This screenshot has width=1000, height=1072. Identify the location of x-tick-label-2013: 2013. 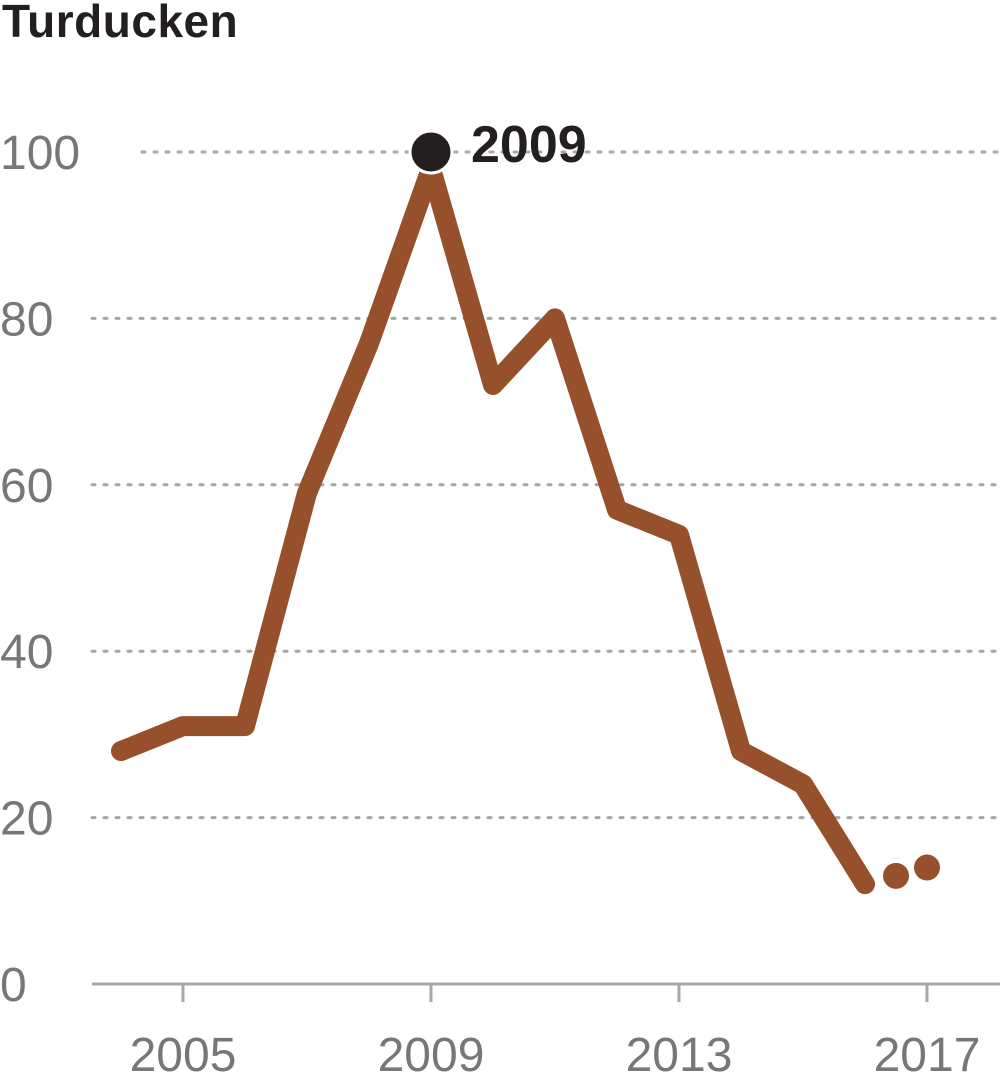
(679, 1050).